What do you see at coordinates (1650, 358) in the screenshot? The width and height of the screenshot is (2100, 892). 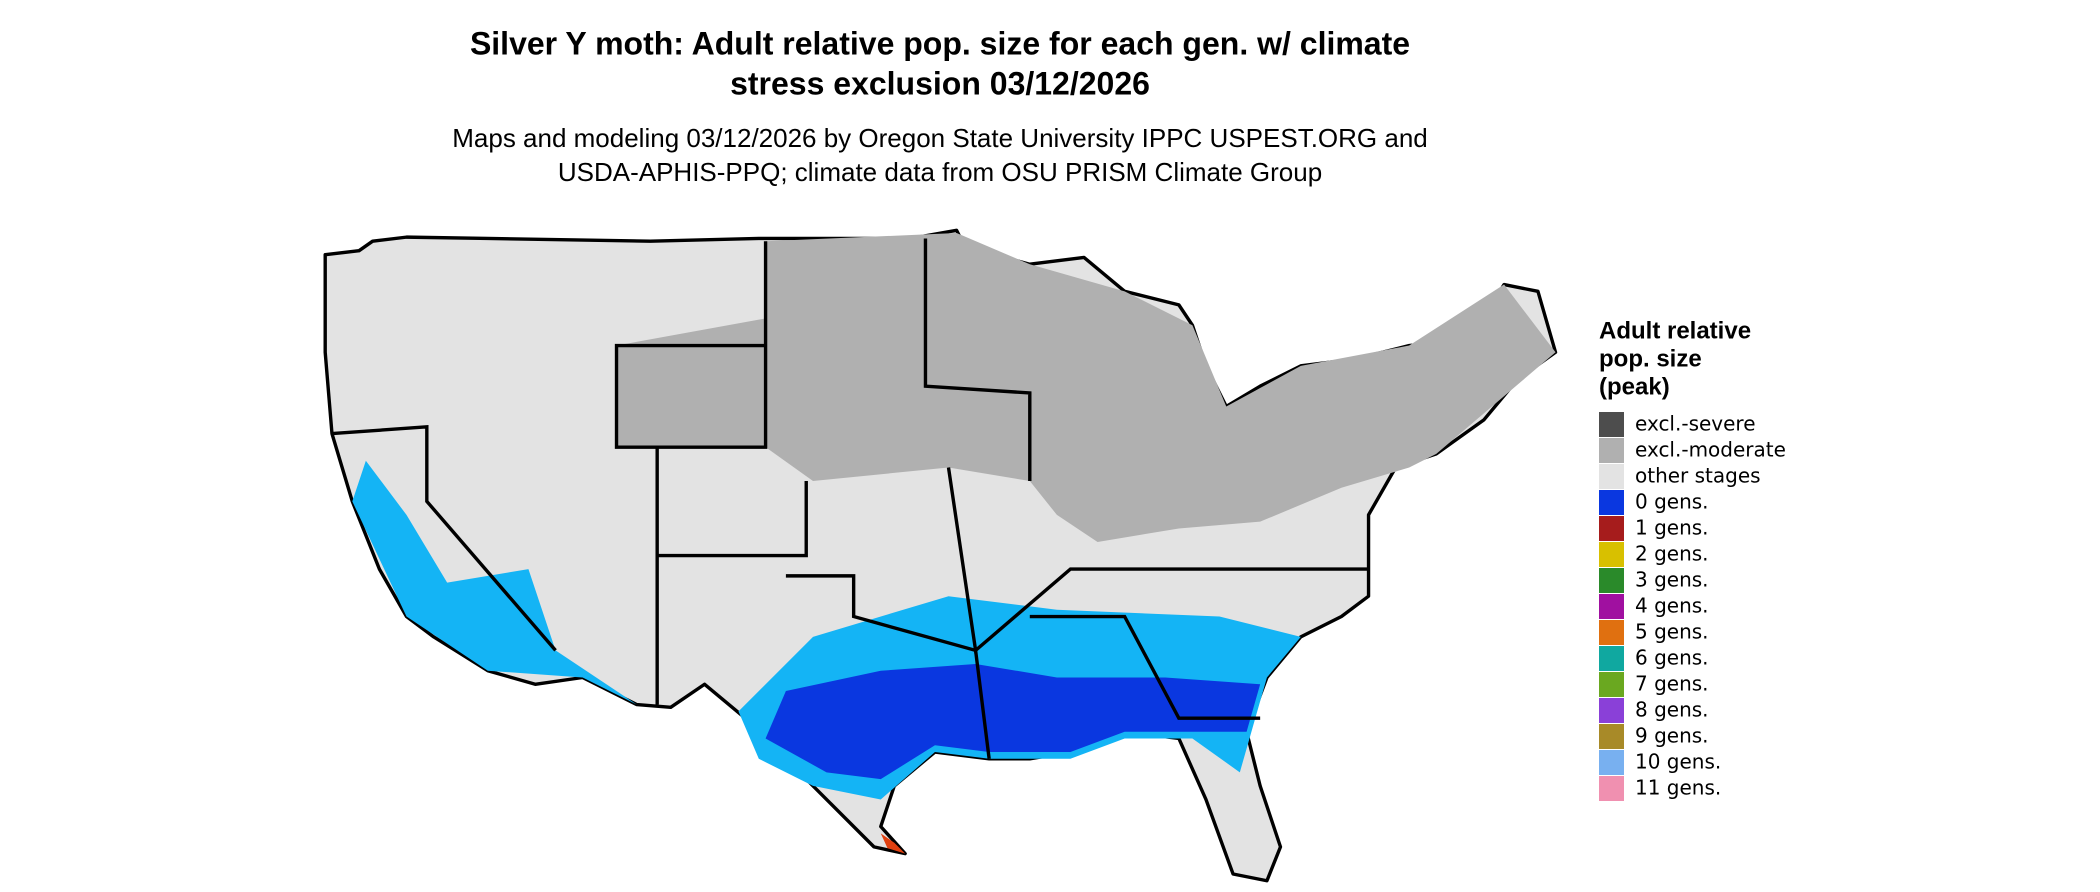 I see `legend-title: pop. size` at bounding box center [1650, 358].